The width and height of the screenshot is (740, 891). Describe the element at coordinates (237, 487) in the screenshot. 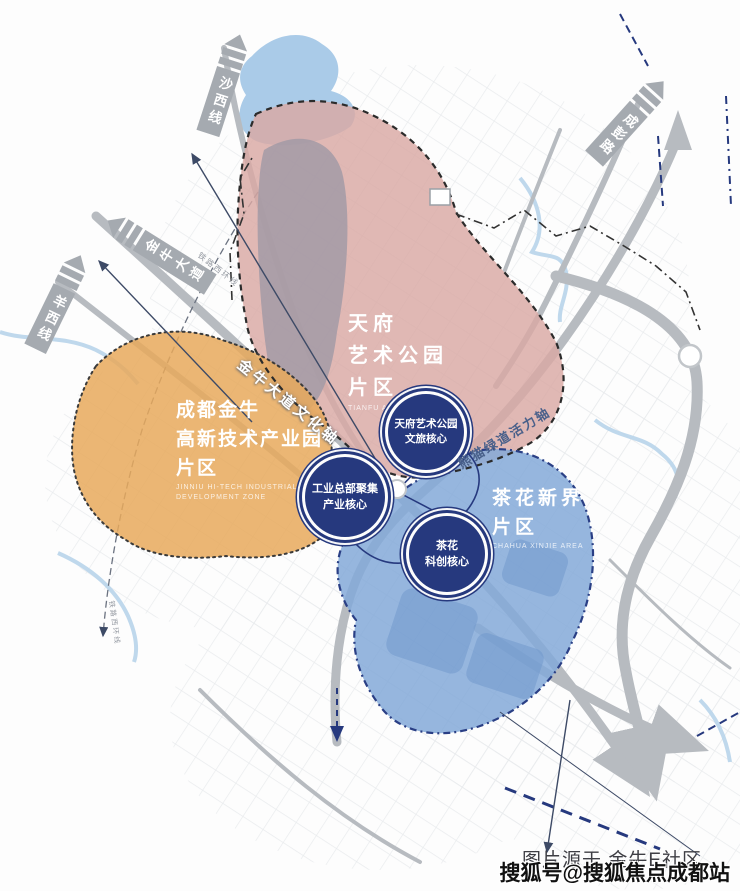

I see `jinniu-label-en1: JINNIU HI-TECH INDUSTRIAL` at that location.